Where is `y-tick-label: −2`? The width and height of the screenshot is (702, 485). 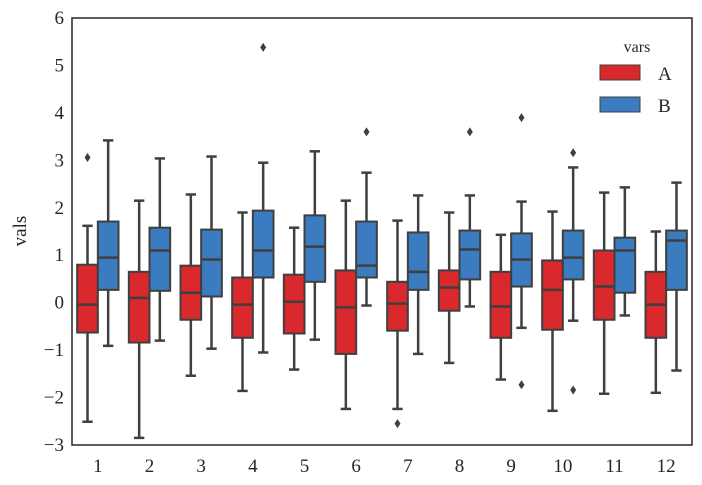 y-tick-label: −2 is located at coordinates (54, 398).